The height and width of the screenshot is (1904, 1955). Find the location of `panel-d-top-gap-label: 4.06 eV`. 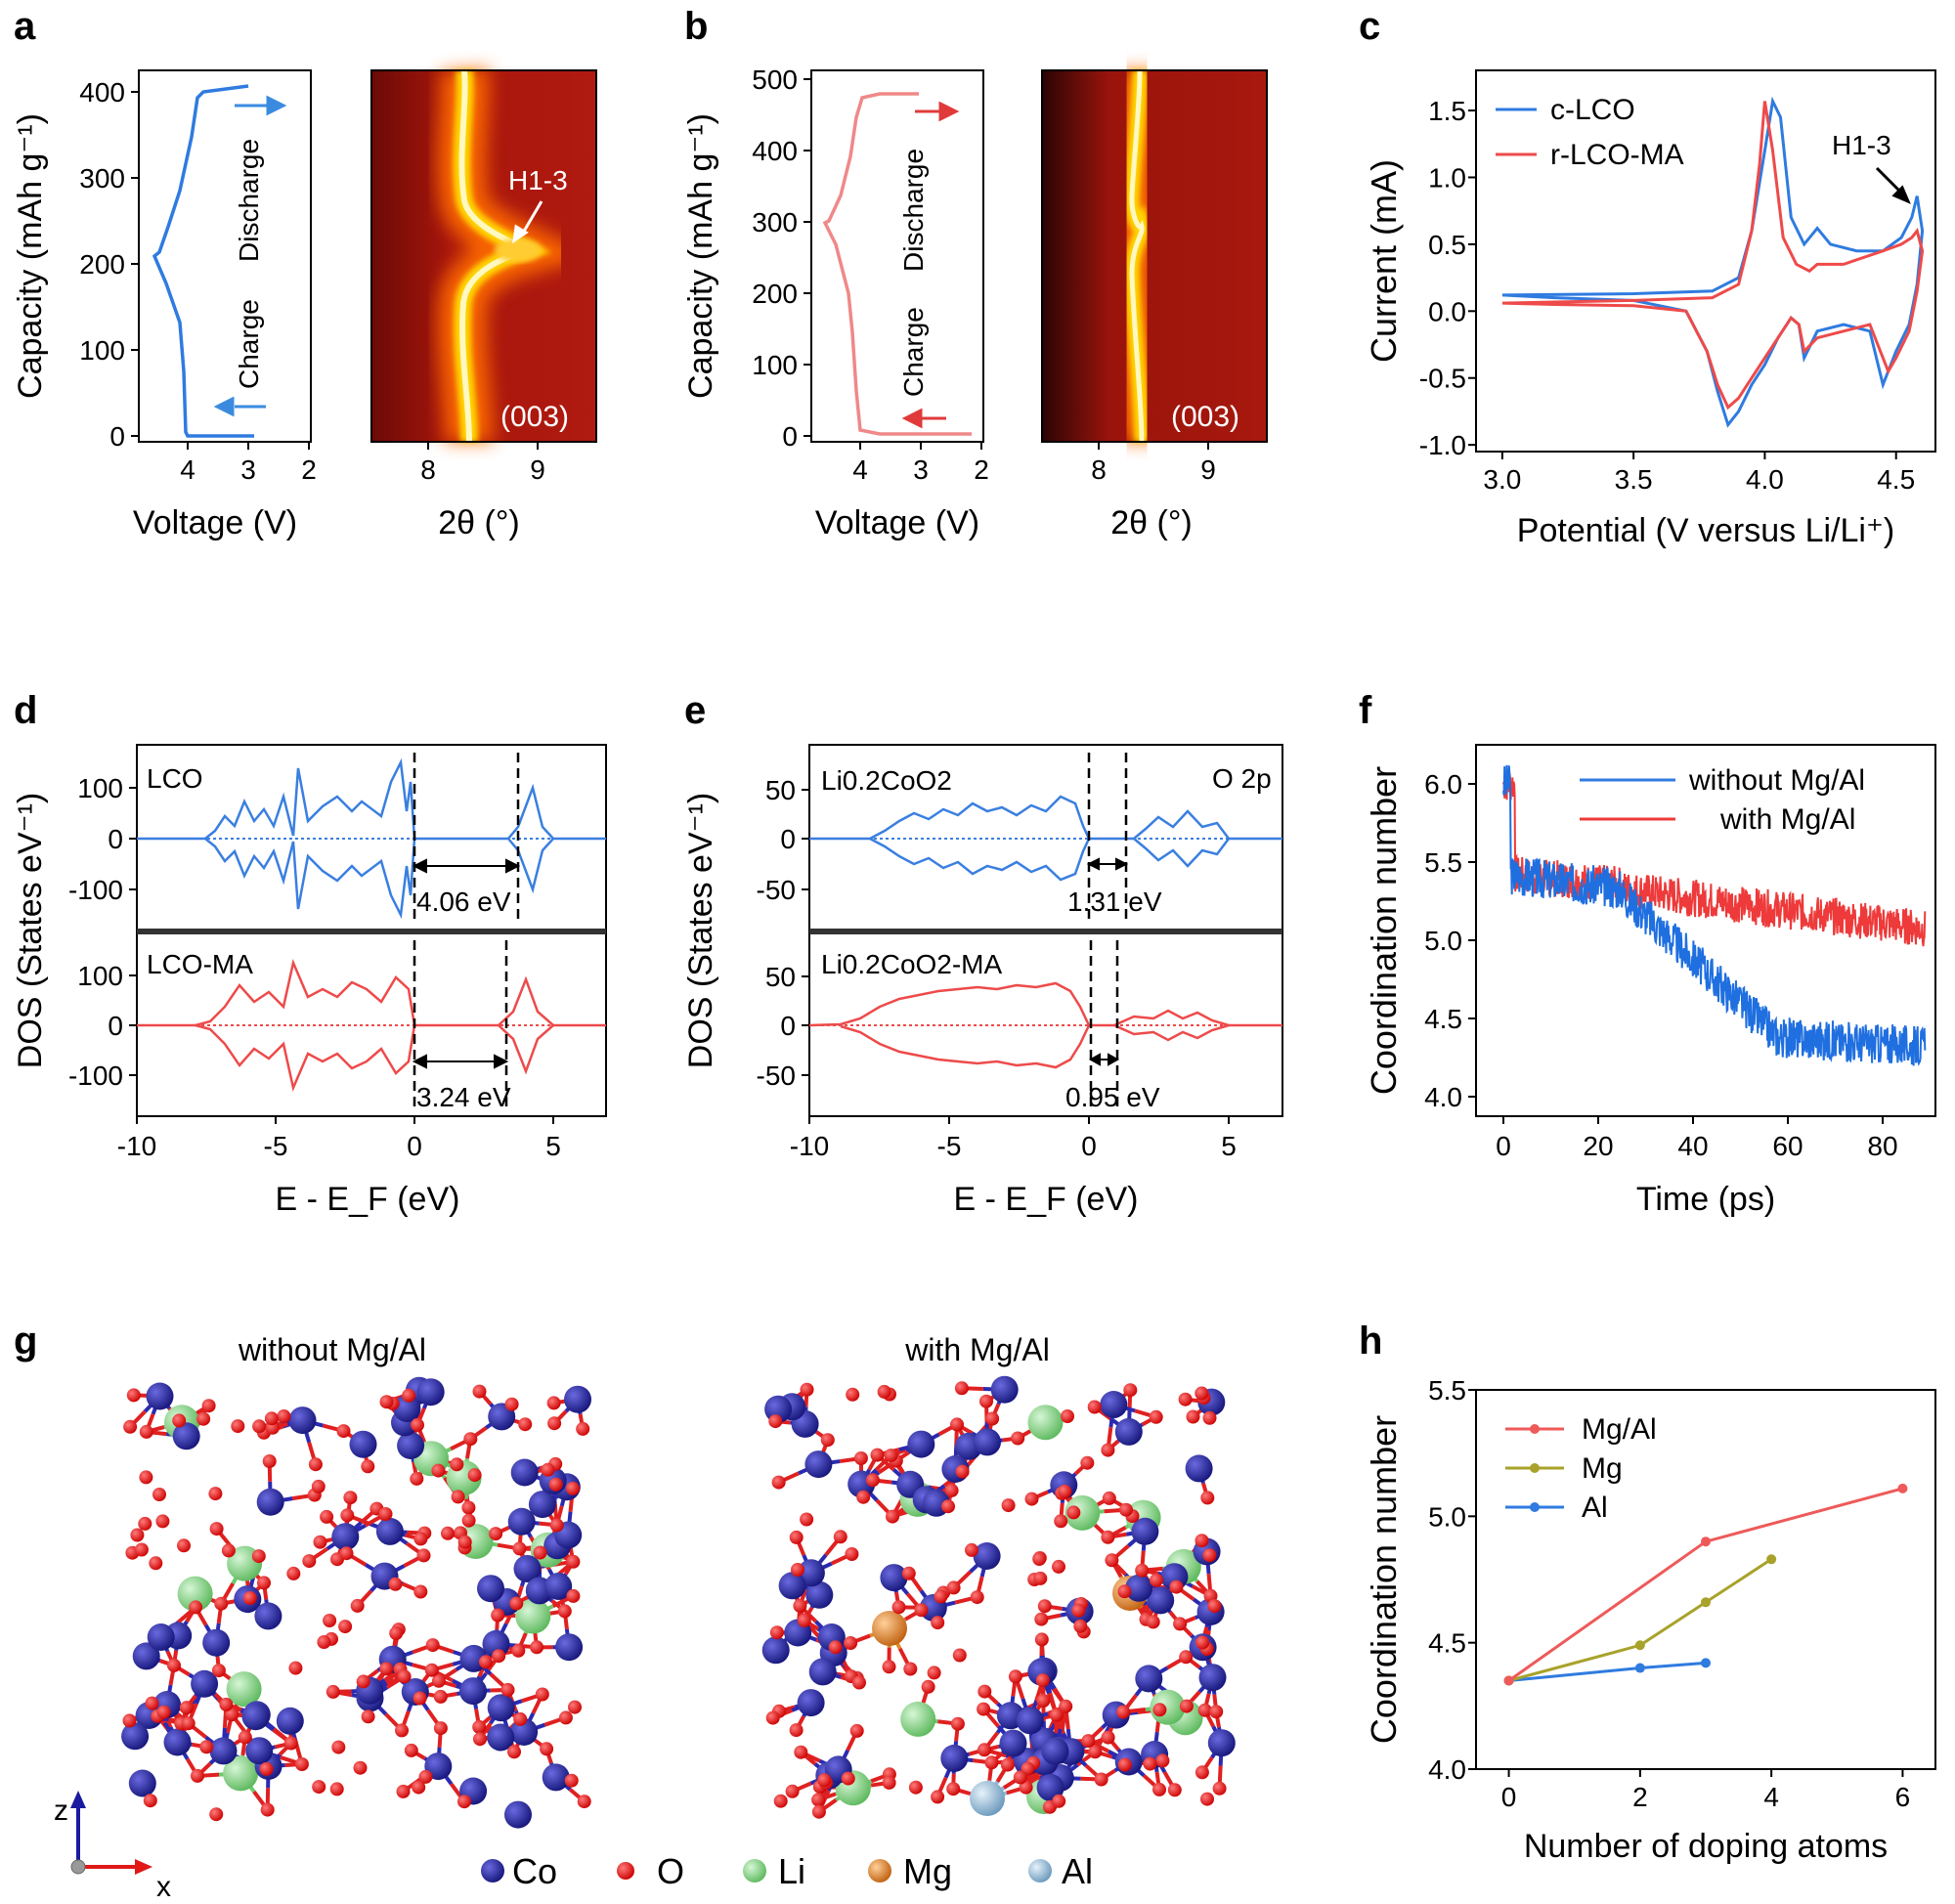

panel-d-top-gap-label: 4.06 eV is located at coordinates (463, 902).